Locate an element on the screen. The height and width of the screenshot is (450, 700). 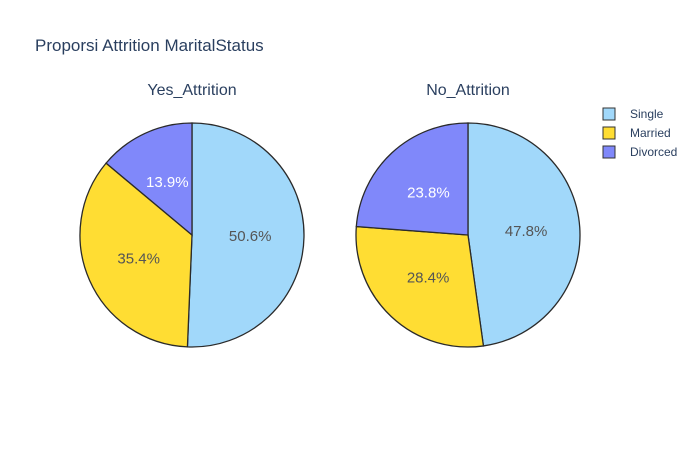
pie-label-no-attrition-single: 47.8% is located at coordinates (526, 231).